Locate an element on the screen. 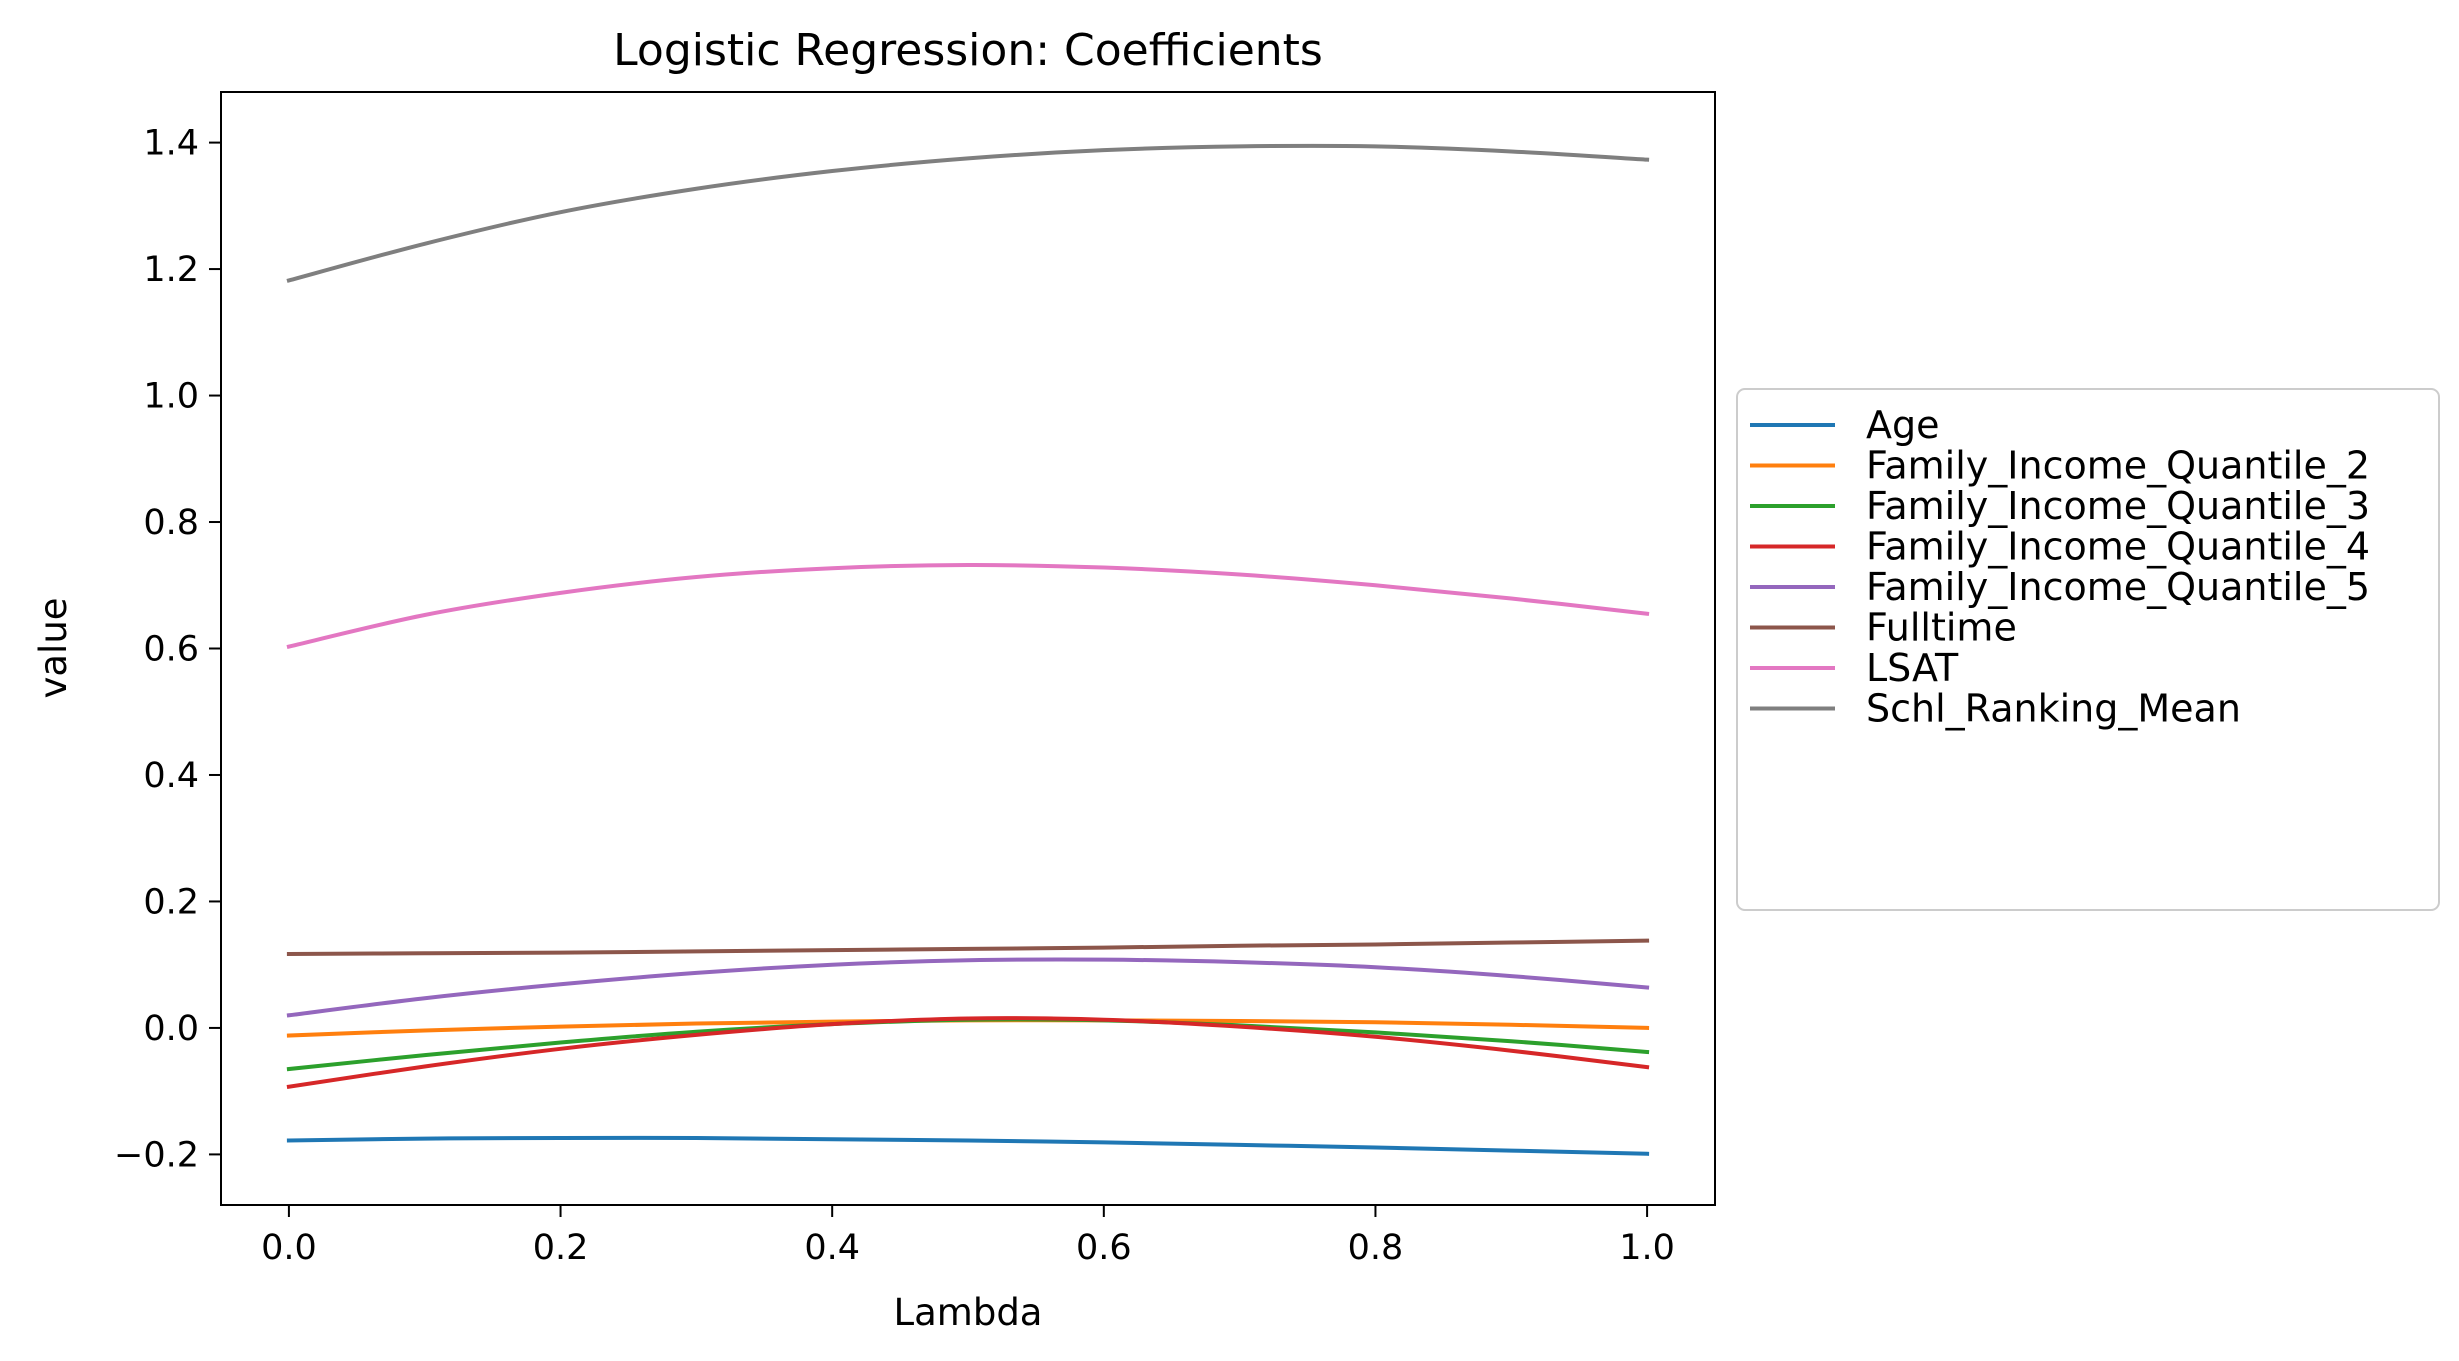 This screenshot has width=2459, height=1361. series-line-lsat is located at coordinates (968, 606).